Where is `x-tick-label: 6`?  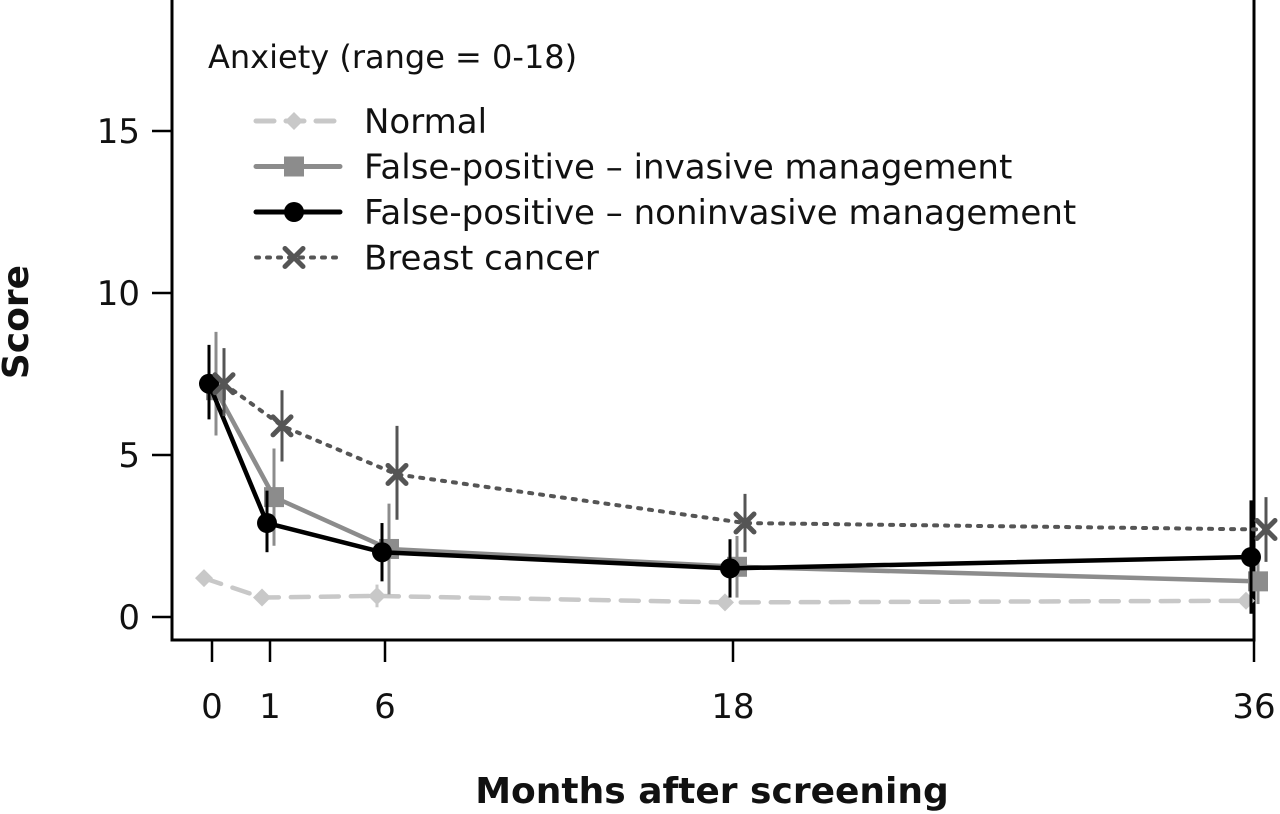 x-tick-label: 6 is located at coordinates (385, 707).